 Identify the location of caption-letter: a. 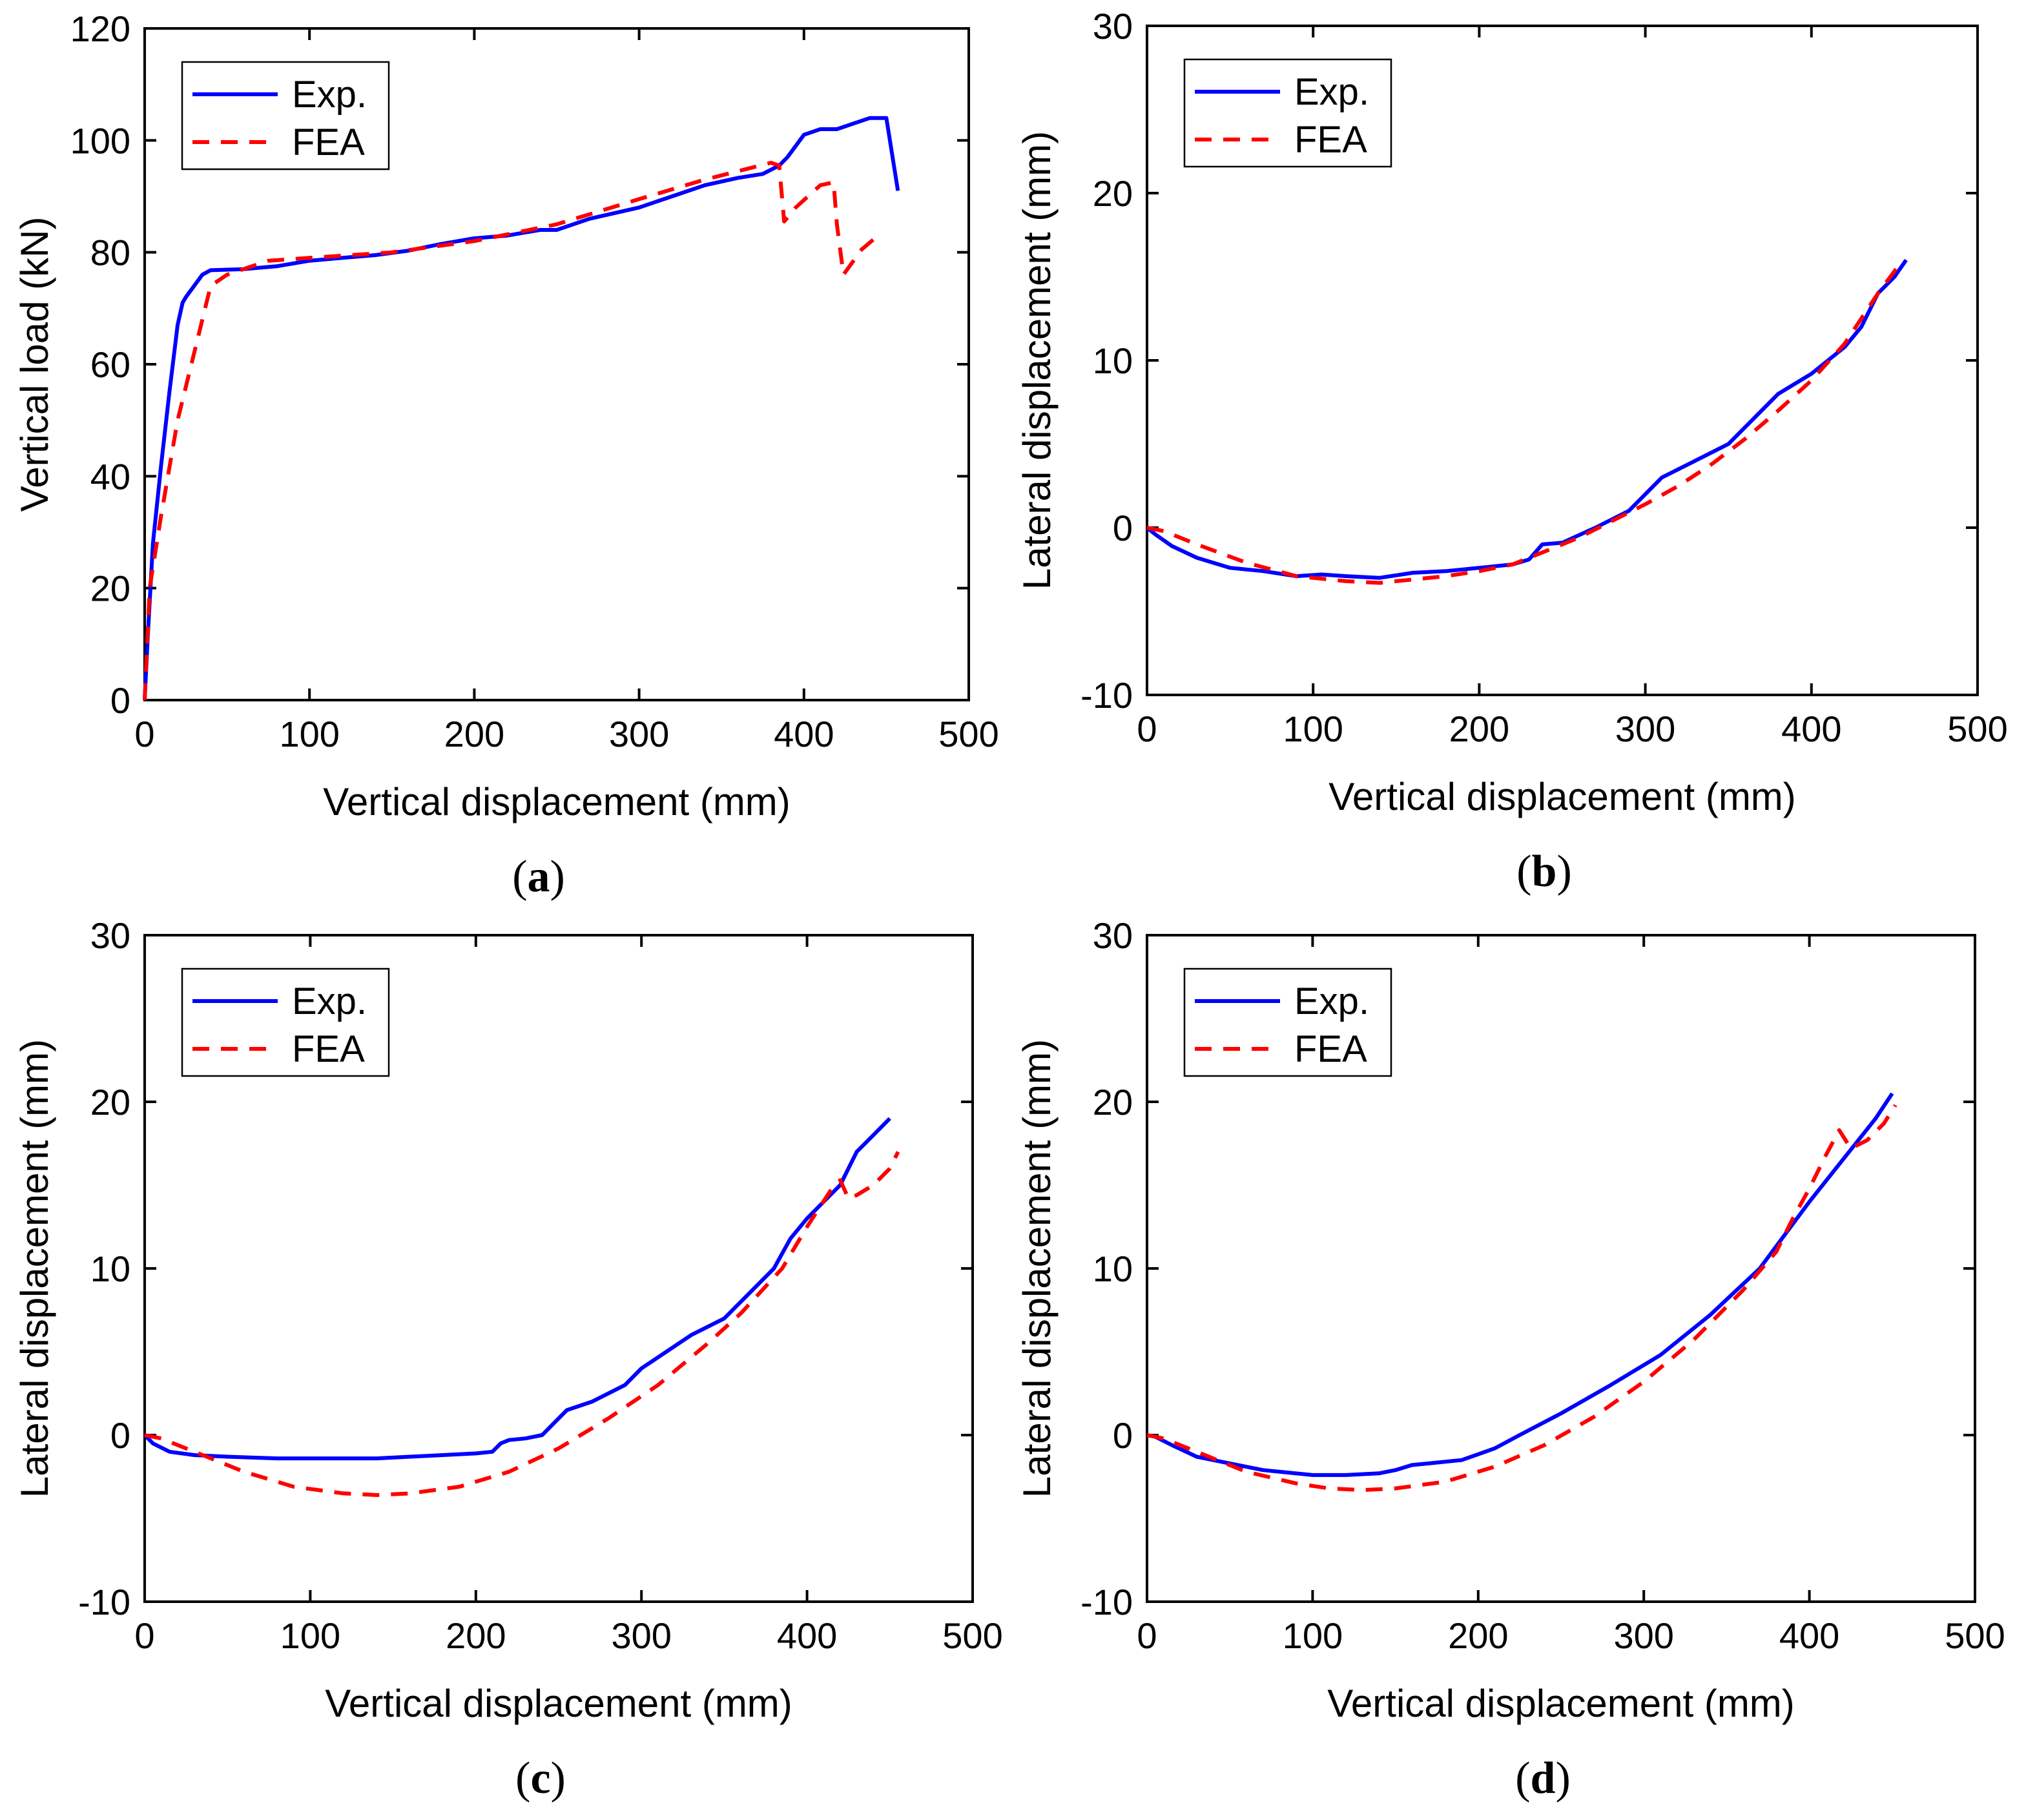
(539, 877).